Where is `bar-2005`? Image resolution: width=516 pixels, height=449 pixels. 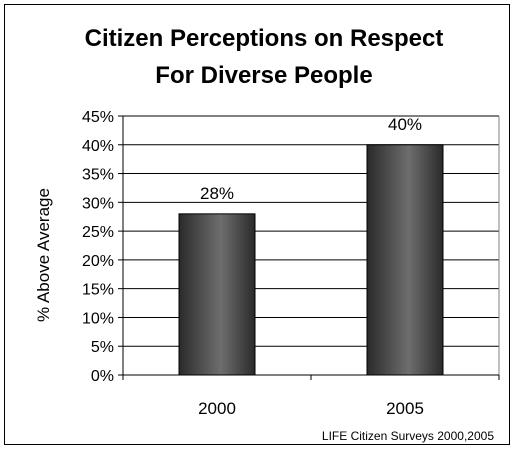
bar-2005 is located at coordinates (405, 260).